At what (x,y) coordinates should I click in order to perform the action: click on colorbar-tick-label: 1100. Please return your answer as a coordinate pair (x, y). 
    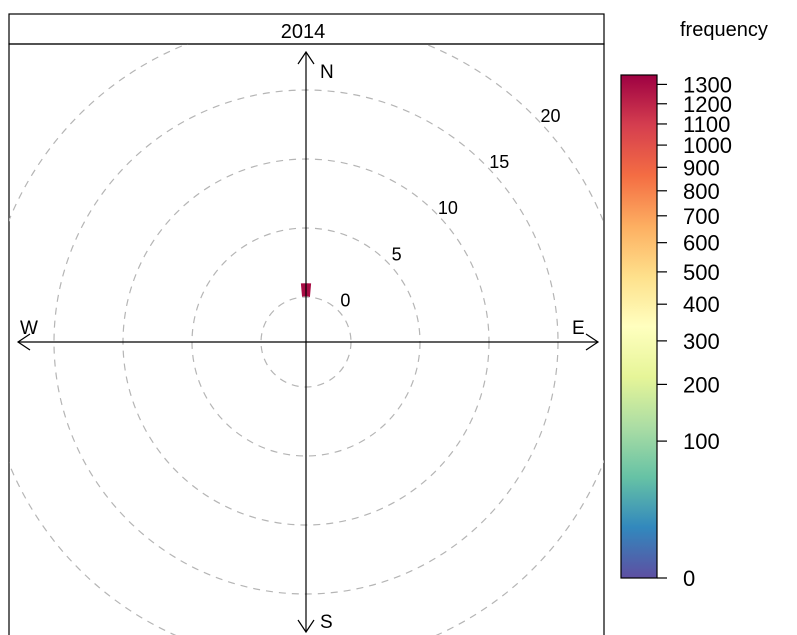
    Looking at the image, I should click on (706, 124).